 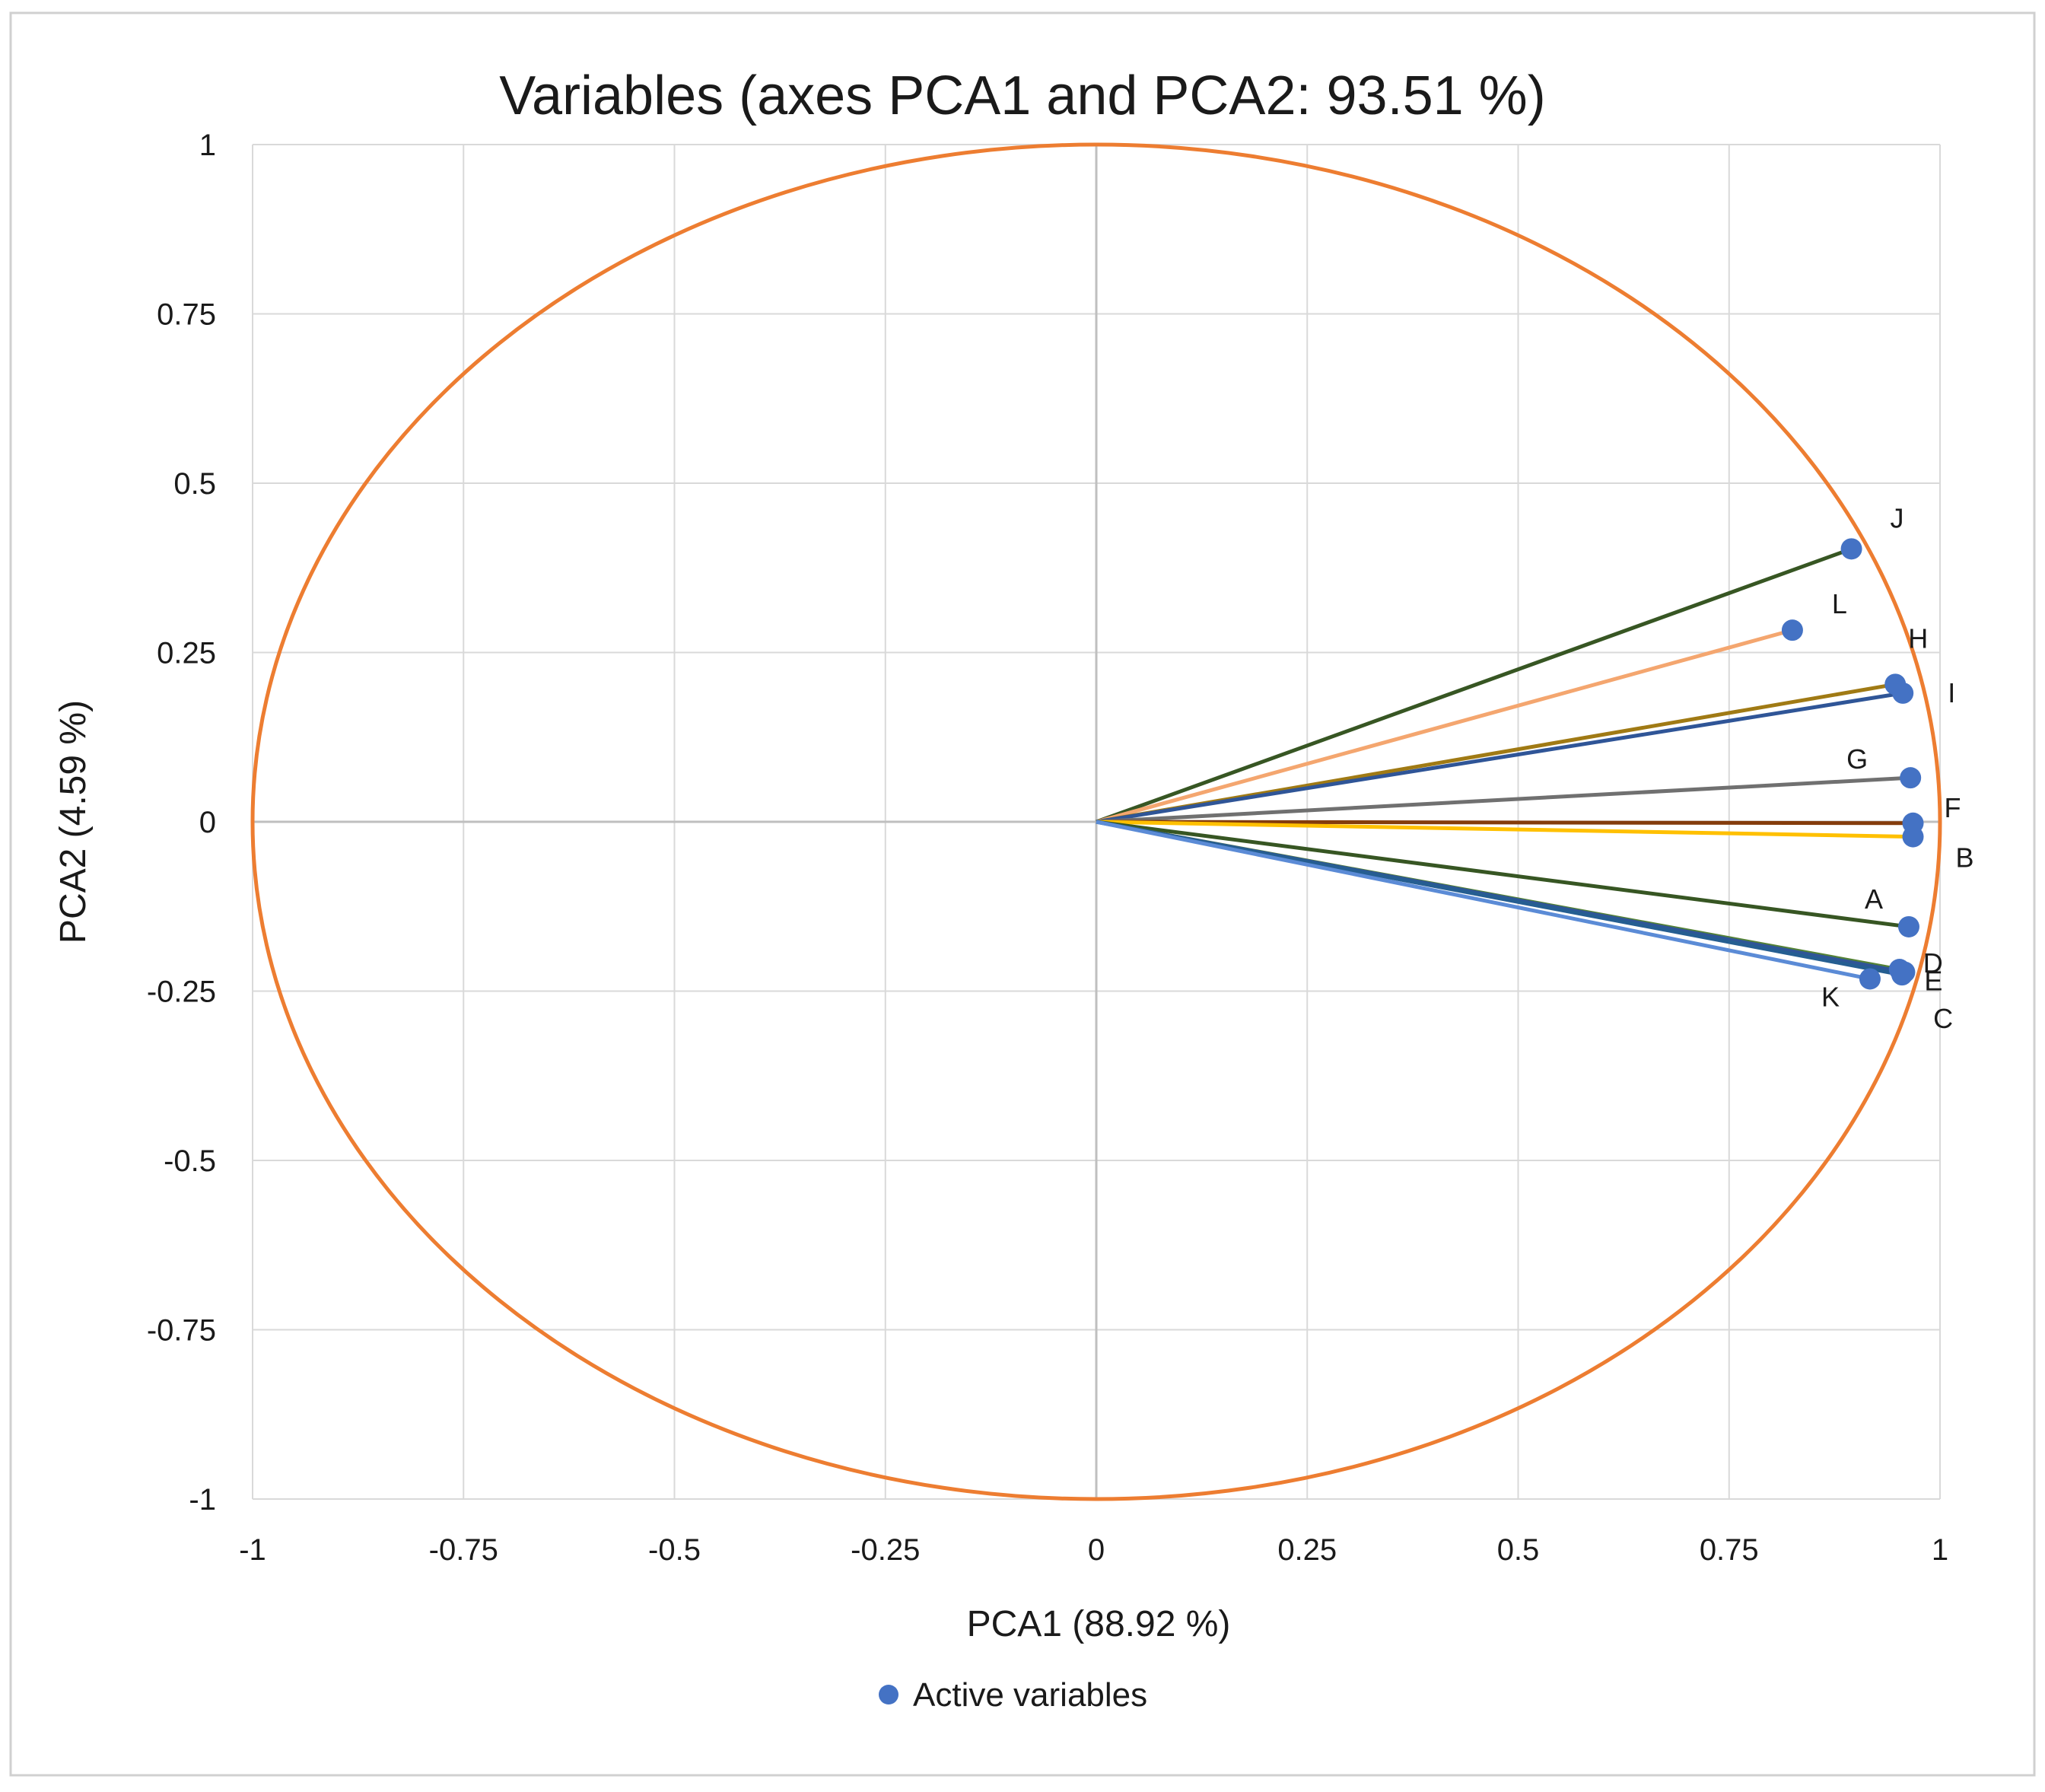 I want to click on point-I, so click(x=1903, y=693).